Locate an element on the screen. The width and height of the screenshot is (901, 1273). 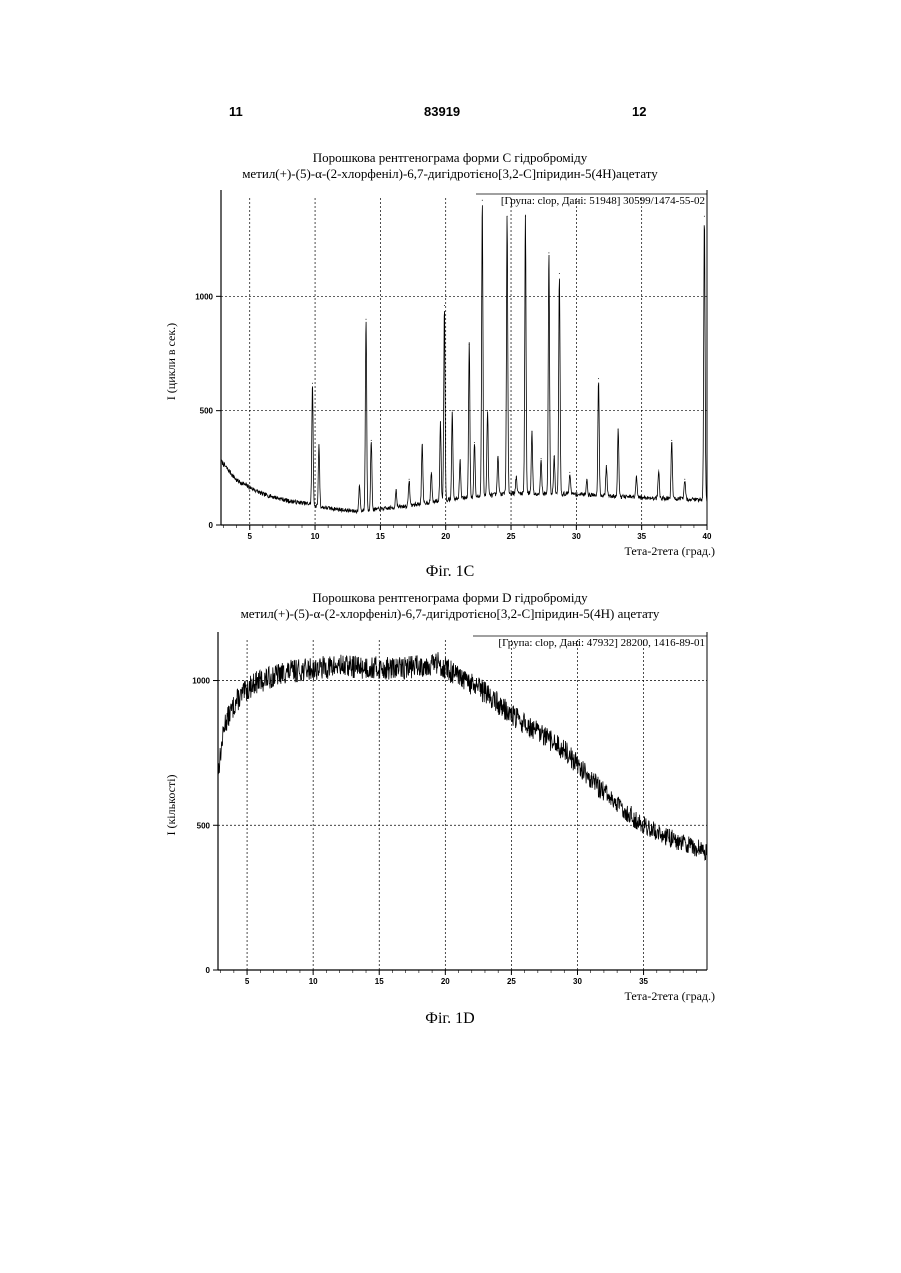
chart-c-x-tick-label: 25 is located at coordinates (511, 536).